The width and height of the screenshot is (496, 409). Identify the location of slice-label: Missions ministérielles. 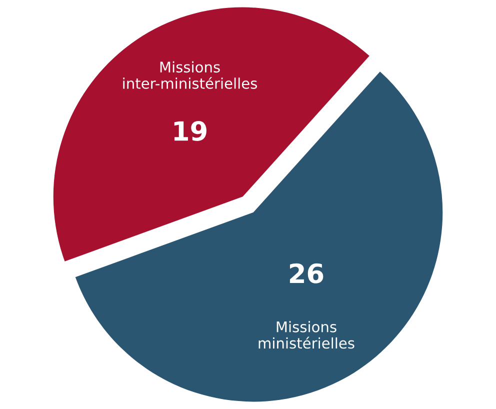
(306, 335).